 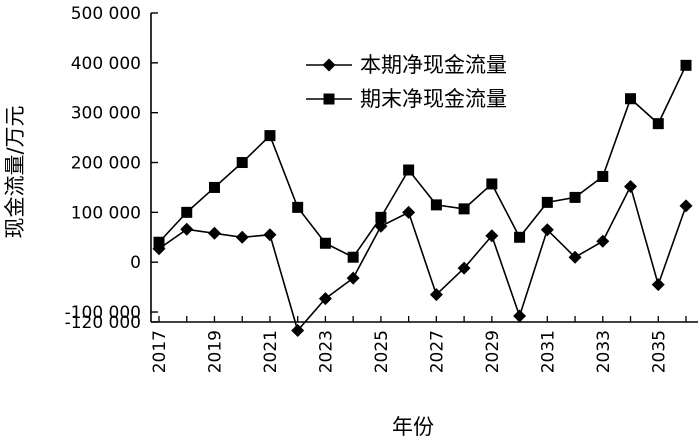 What do you see at coordinates (106, 164) in the screenshot?
I see `y-tick-label: 200 000` at bounding box center [106, 164].